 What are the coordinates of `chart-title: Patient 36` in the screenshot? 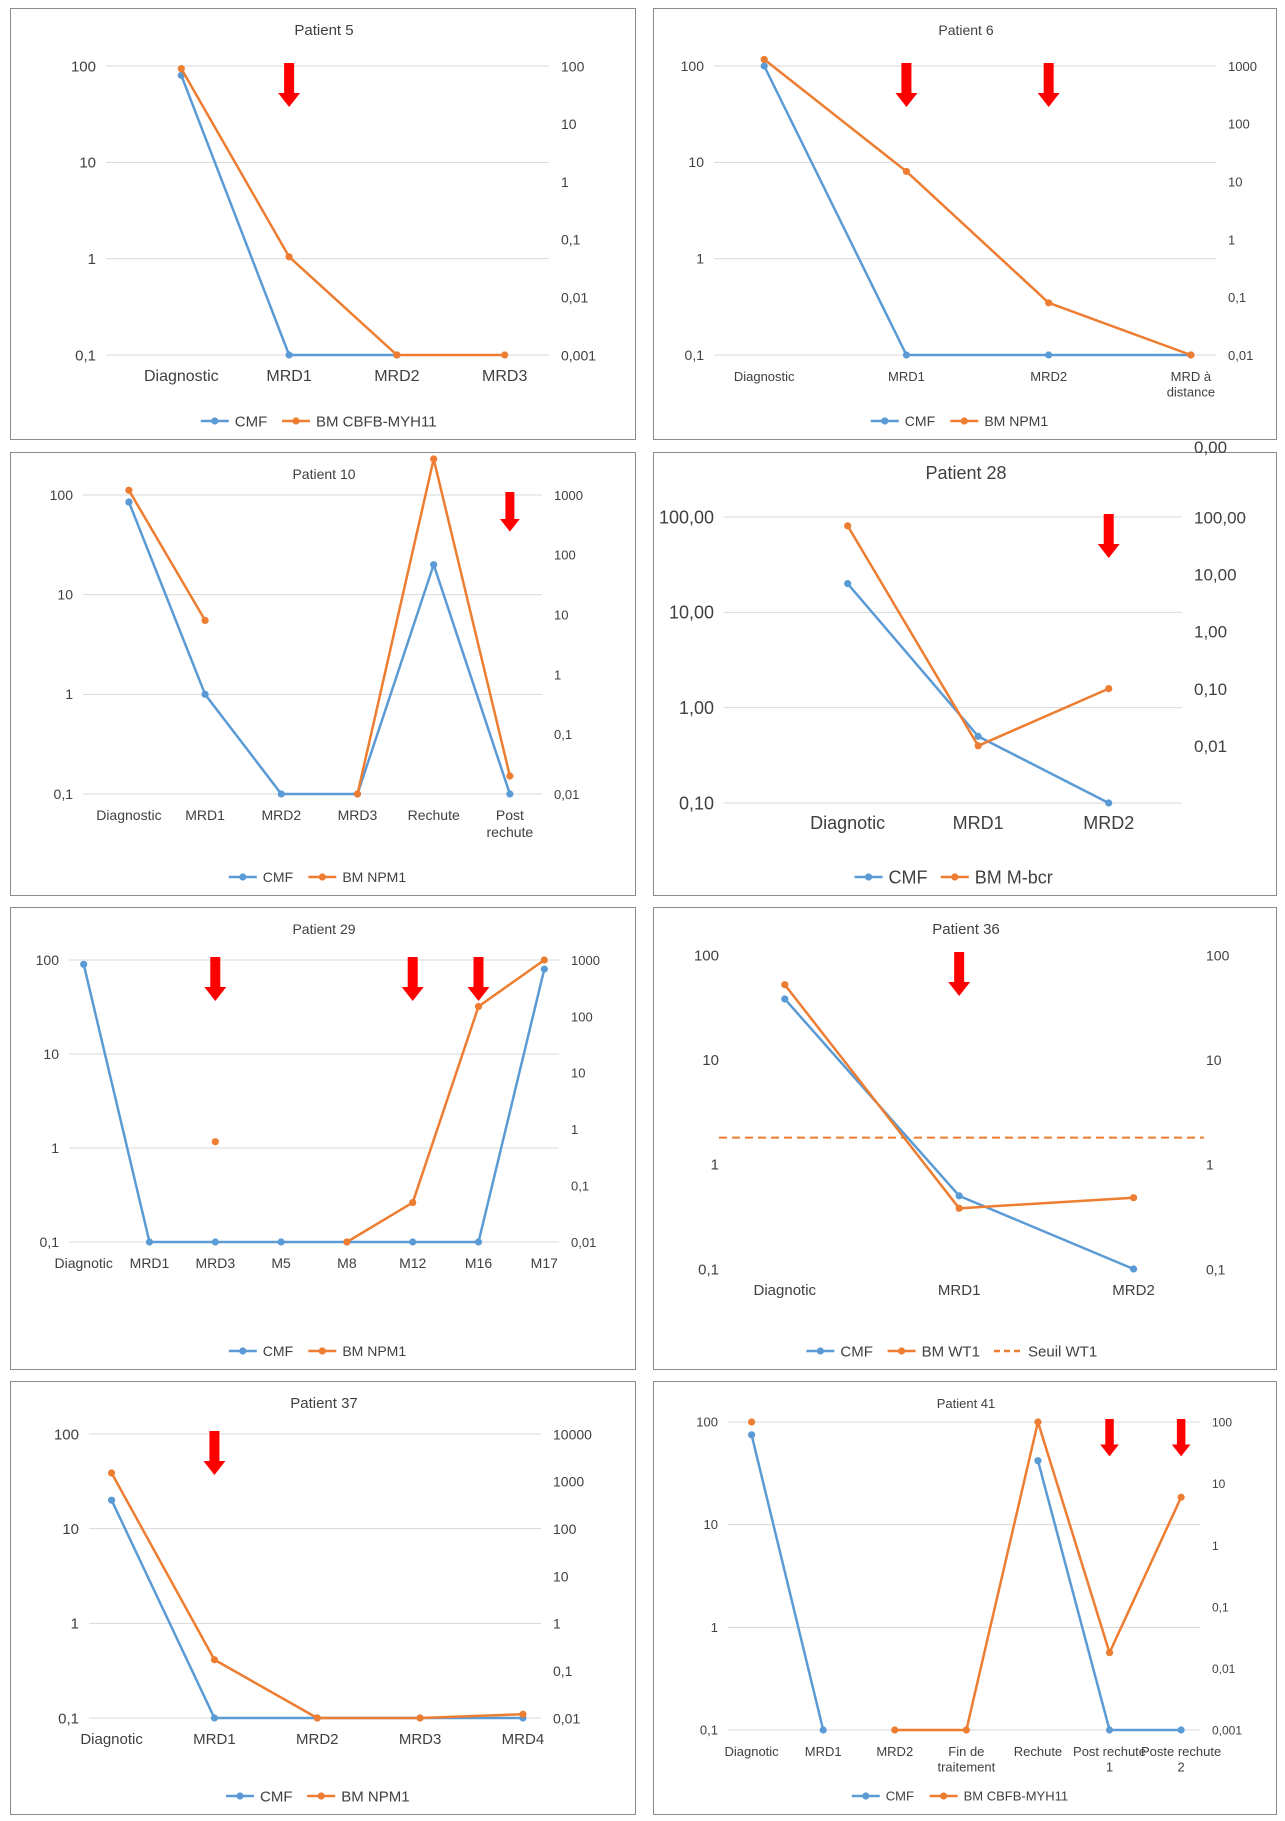 It's located at (966, 929).